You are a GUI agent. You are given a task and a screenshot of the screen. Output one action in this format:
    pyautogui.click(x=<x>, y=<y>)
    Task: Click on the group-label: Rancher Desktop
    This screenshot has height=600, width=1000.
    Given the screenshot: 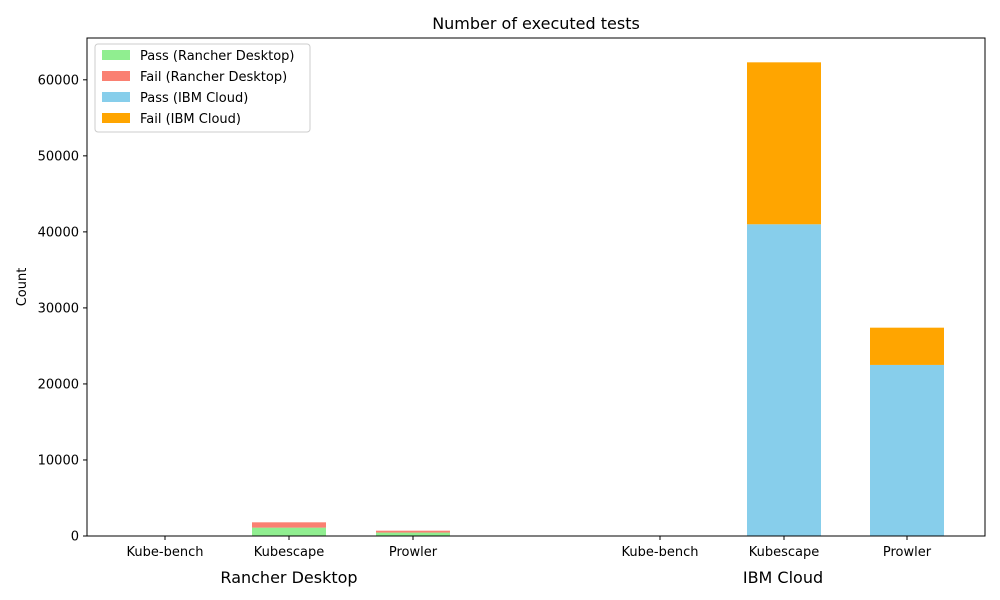 What is the action you would take?
    pyautogui.click(x=288, y=577)
    